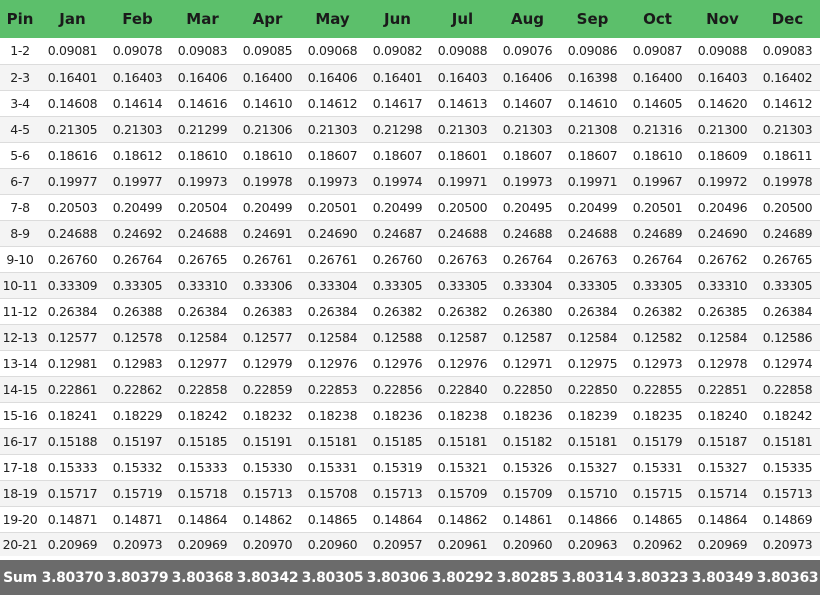  I want to click on value-cell: 0.26760, so click(72, 259).